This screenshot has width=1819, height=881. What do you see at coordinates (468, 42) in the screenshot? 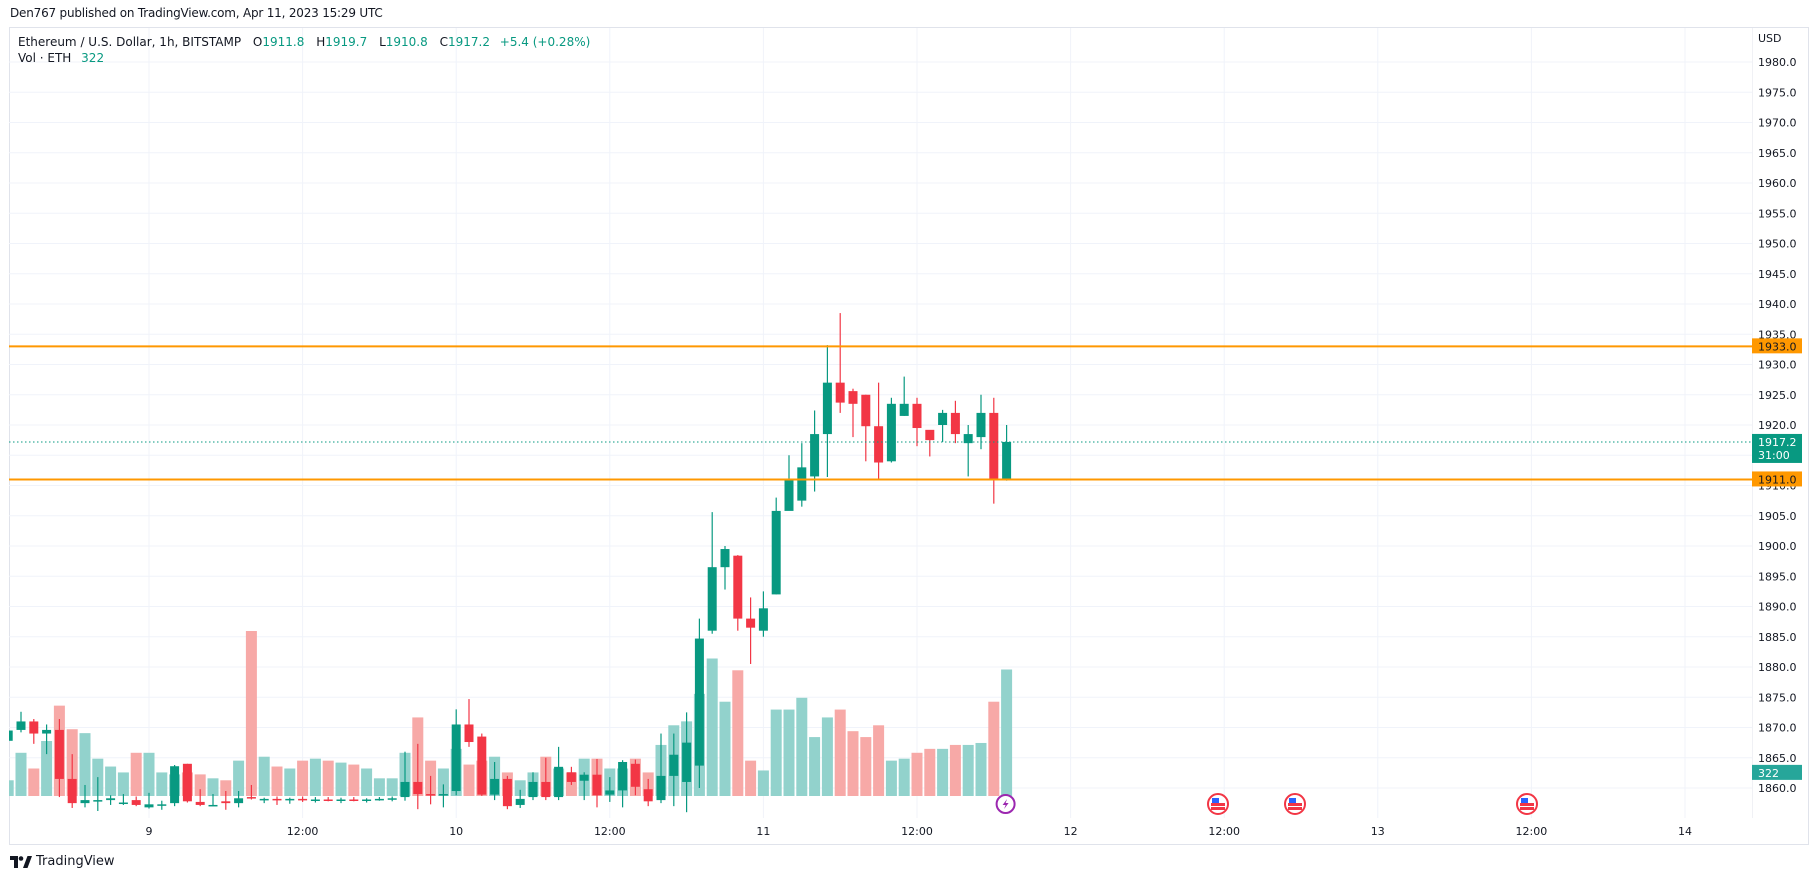
I see `close-value: 1917.2` at bounding box center [468, 42].